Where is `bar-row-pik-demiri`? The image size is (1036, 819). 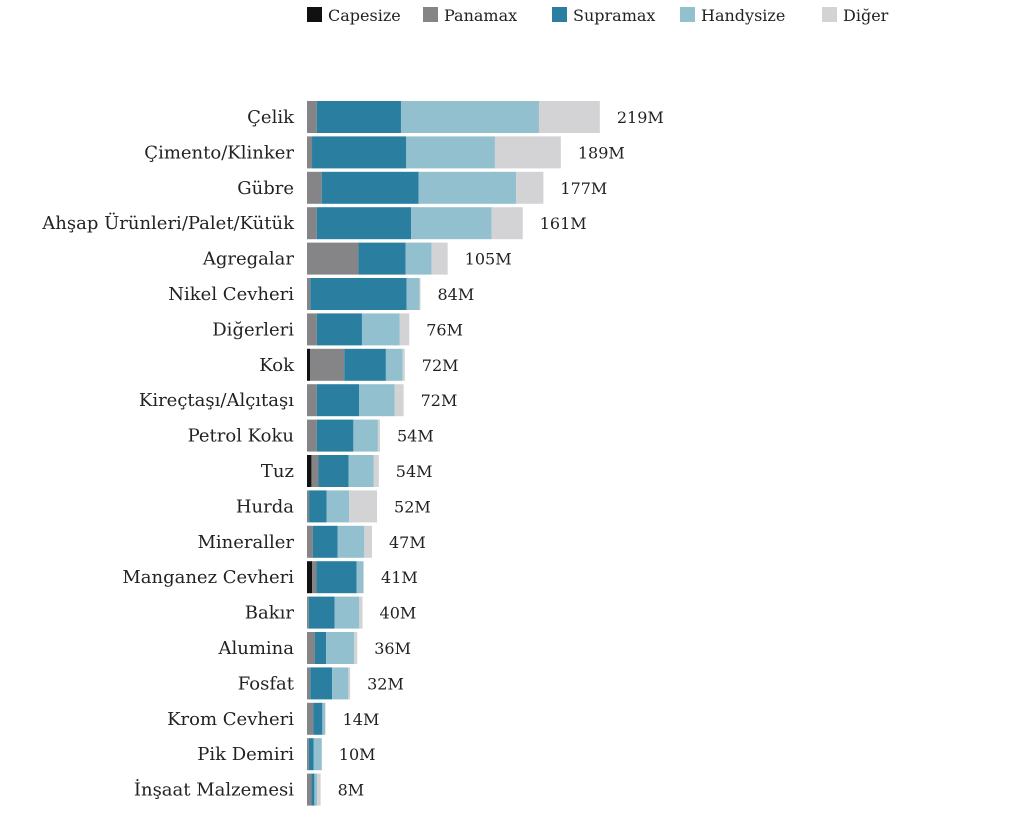
bar-row-pik-demiri is located at coordinates (314, 754).